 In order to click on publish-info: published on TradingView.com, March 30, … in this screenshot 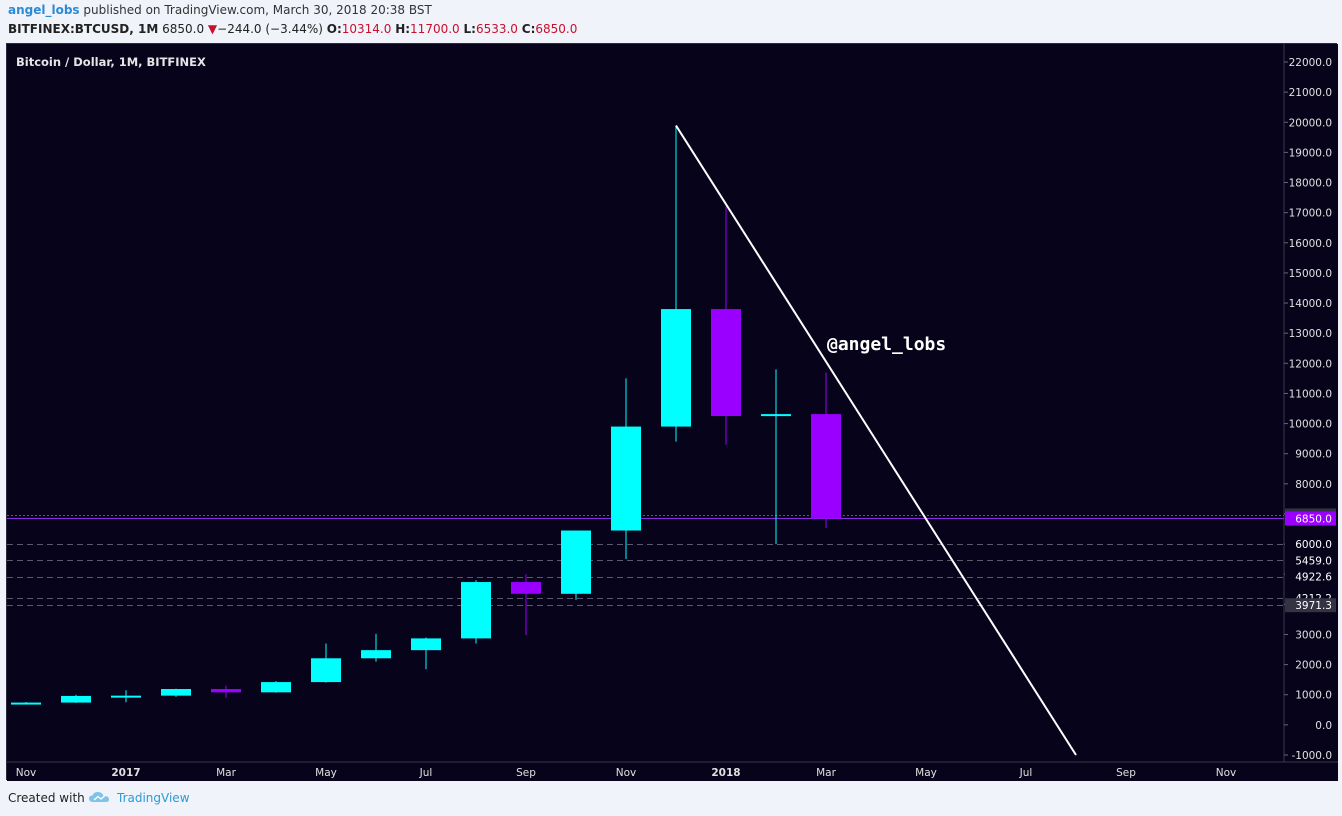, I will do `click(255, 10)`.